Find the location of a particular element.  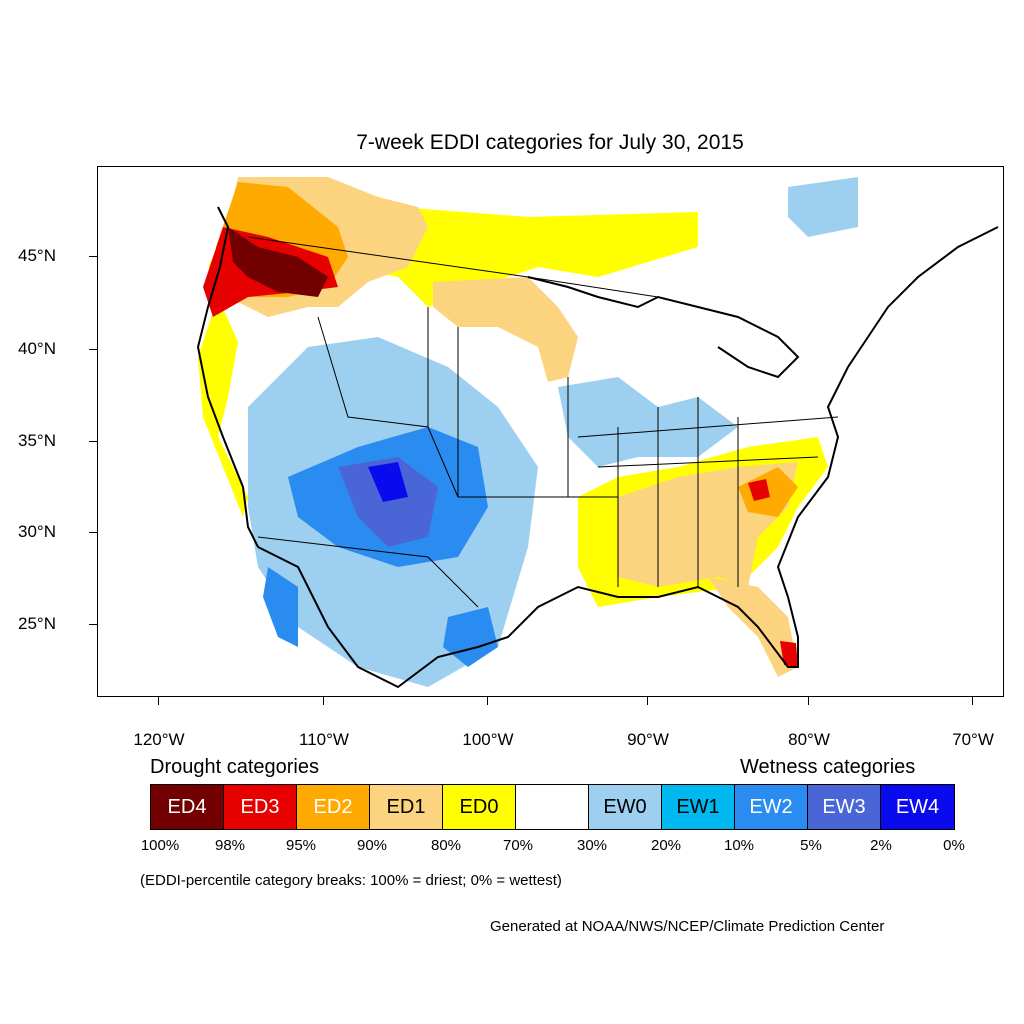

lon-label-90: 90°W is located at coordinates (648, 739).